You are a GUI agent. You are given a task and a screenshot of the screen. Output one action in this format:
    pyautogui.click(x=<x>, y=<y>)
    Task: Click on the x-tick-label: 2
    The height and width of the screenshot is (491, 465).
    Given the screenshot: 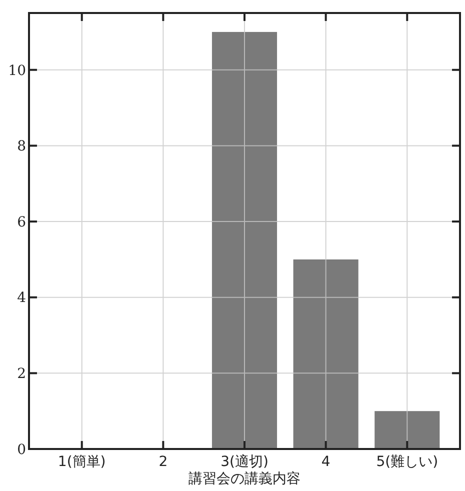 What is the action you would take?
    pyautogui.click(x=163, y=462)
    